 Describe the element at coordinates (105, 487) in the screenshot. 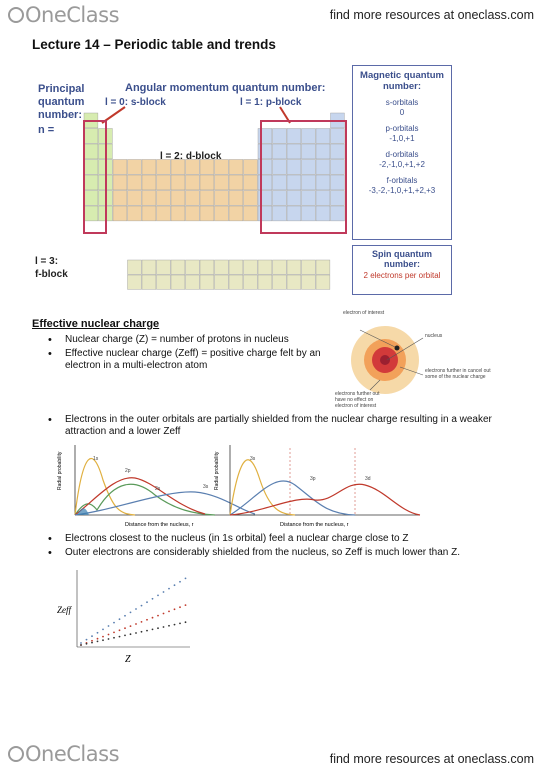

I see `curve-1s` at that location.